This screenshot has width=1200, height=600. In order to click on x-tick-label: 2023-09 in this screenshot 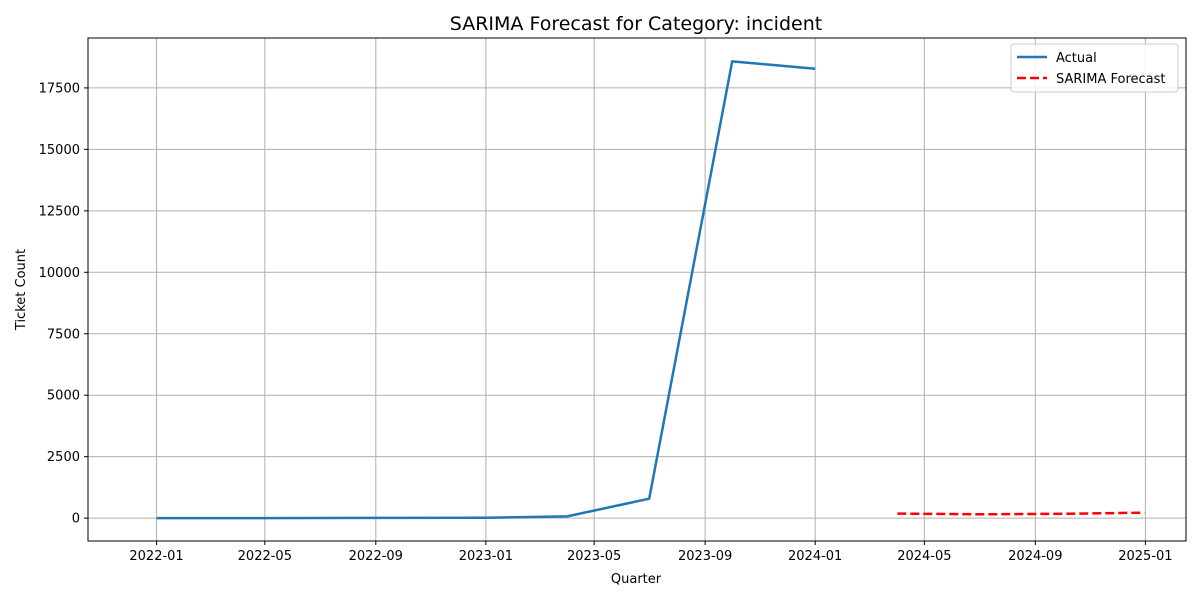, I will do `click(705, 556)`.